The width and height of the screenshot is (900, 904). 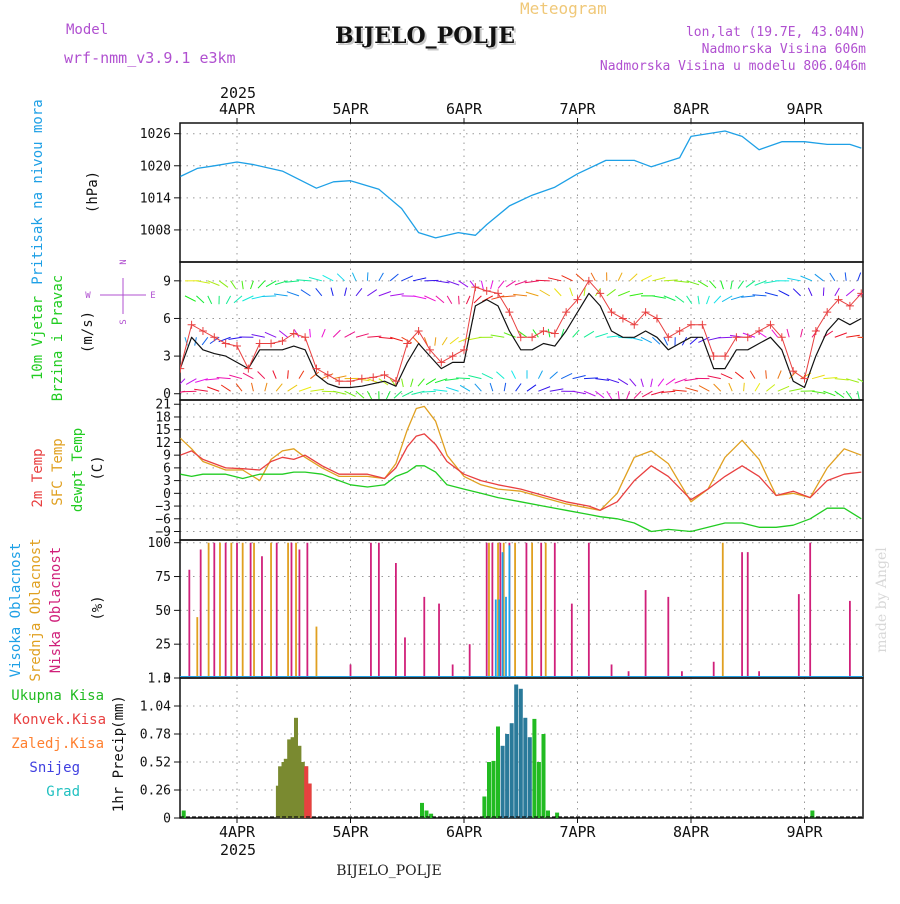 I want to click on ytick-label: 100, so click(x=159, y=543).